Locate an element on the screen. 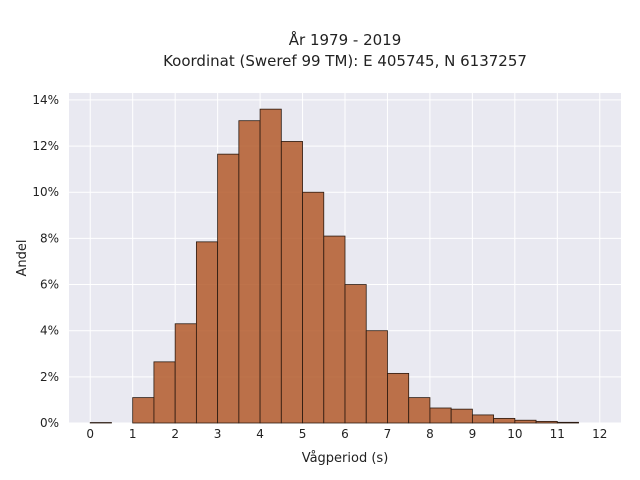 Image resolution: width=640 pixels, height=480 pixels. x-tick-label: 9 is located at coordinates (473, 434).